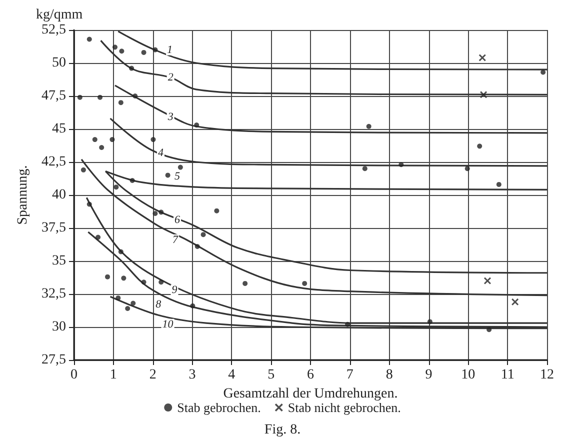  I want to click on x-tick-label: 2, so click(152, 375).